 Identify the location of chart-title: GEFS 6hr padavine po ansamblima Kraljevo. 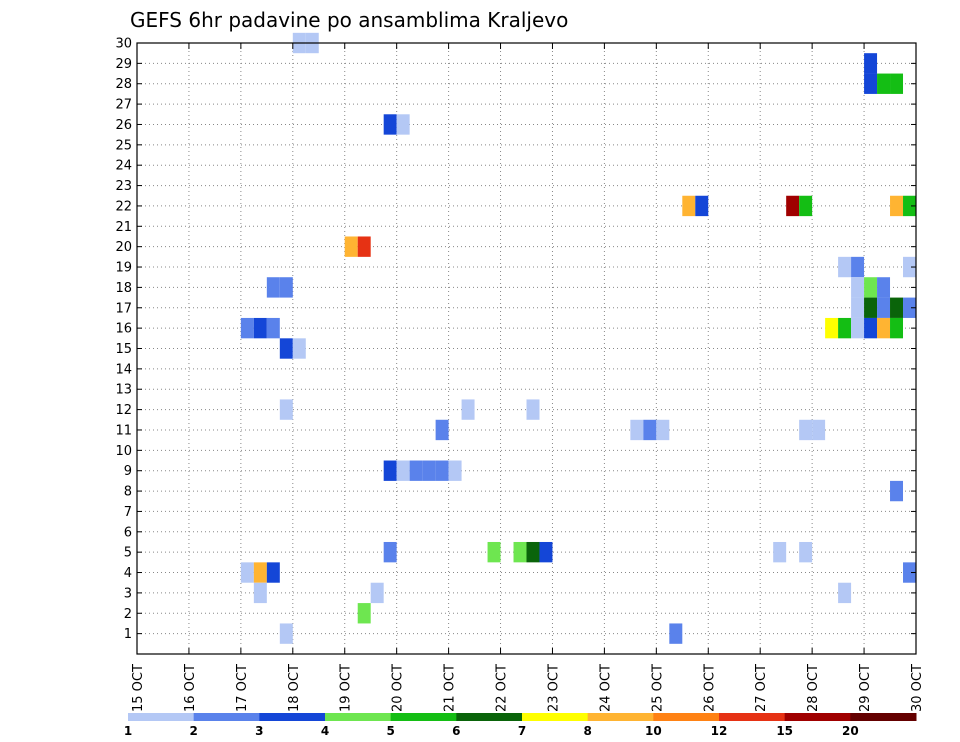
(349, 20).